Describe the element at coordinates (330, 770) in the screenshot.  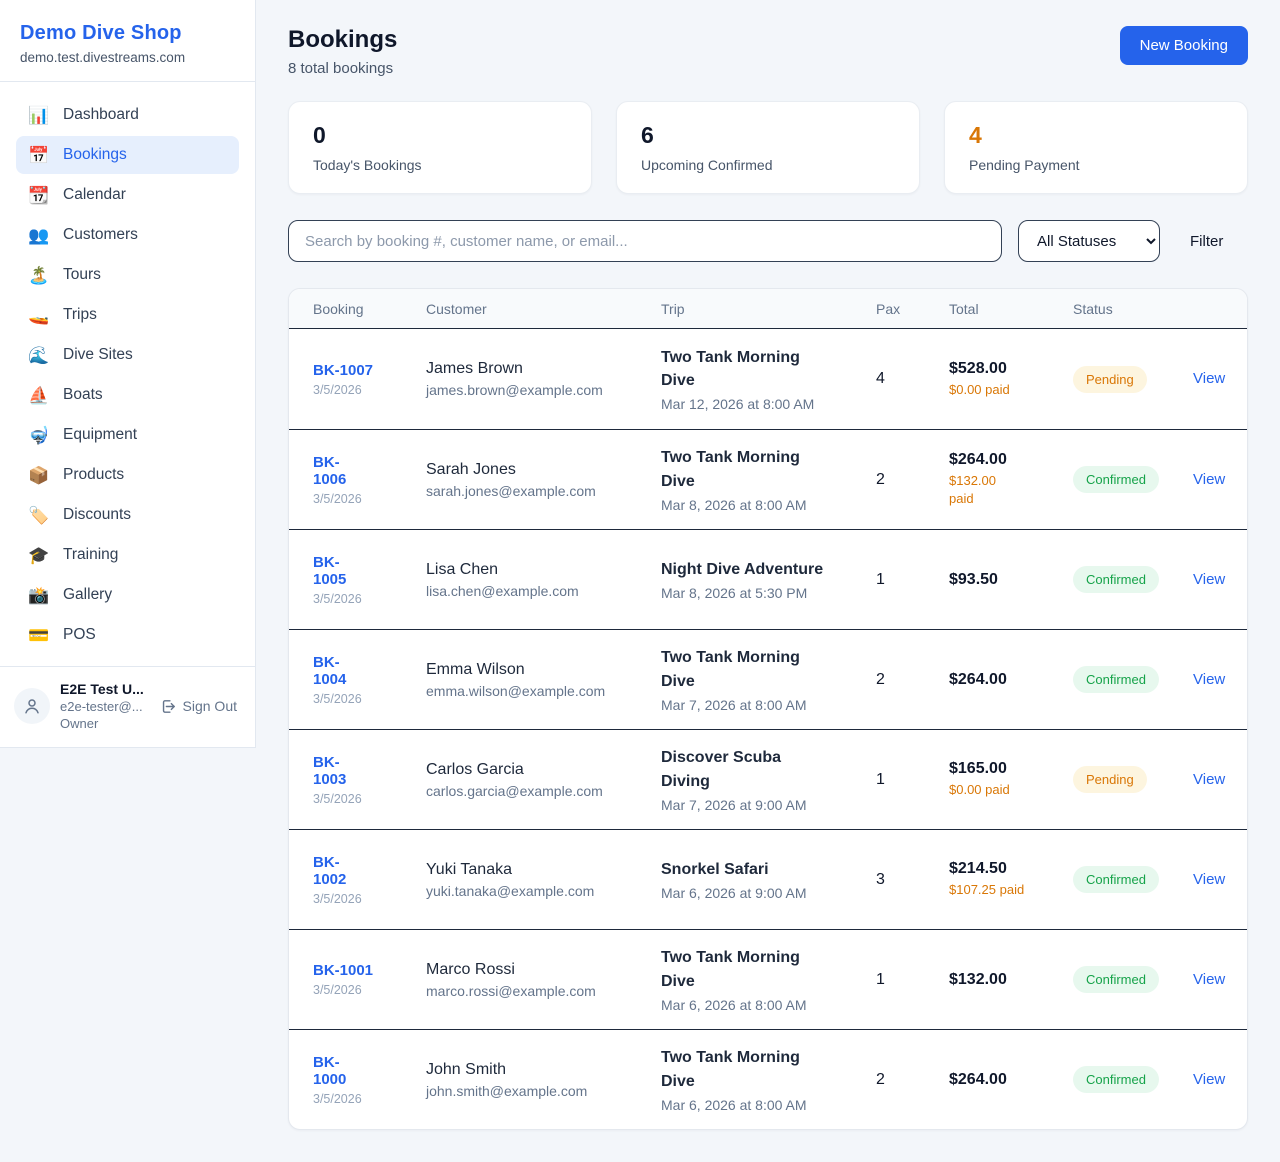
I see `booking-id-link: BK- 1003` at that location.